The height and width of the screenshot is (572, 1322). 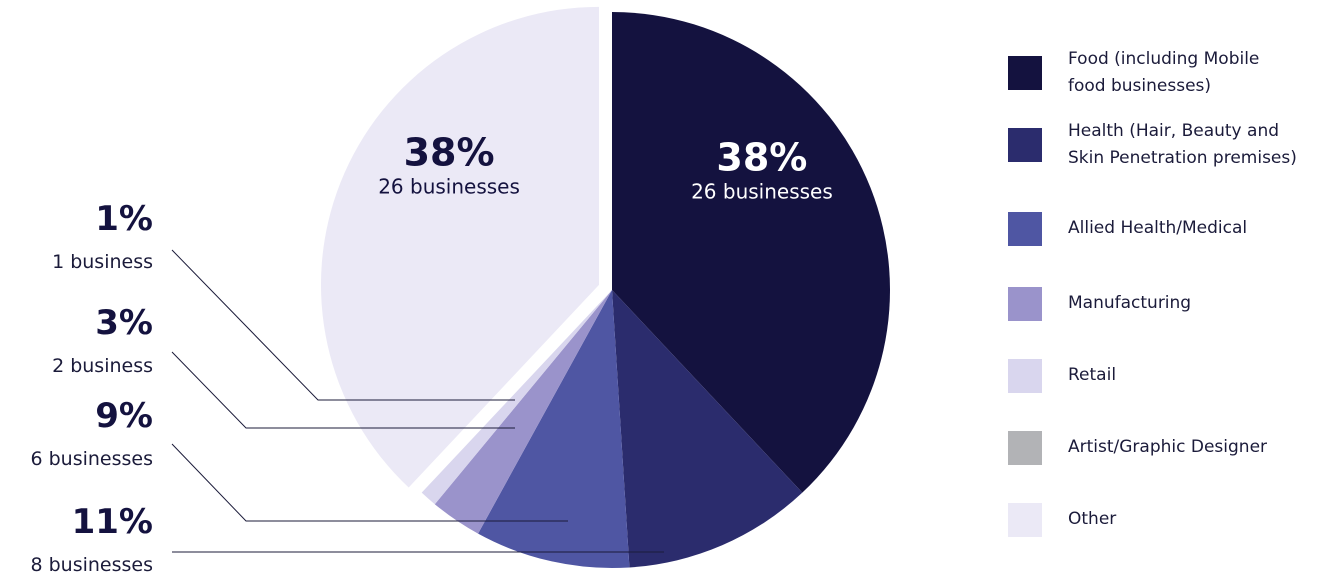 I want to click on legend-item: Other, so click(x=1163, y=520).